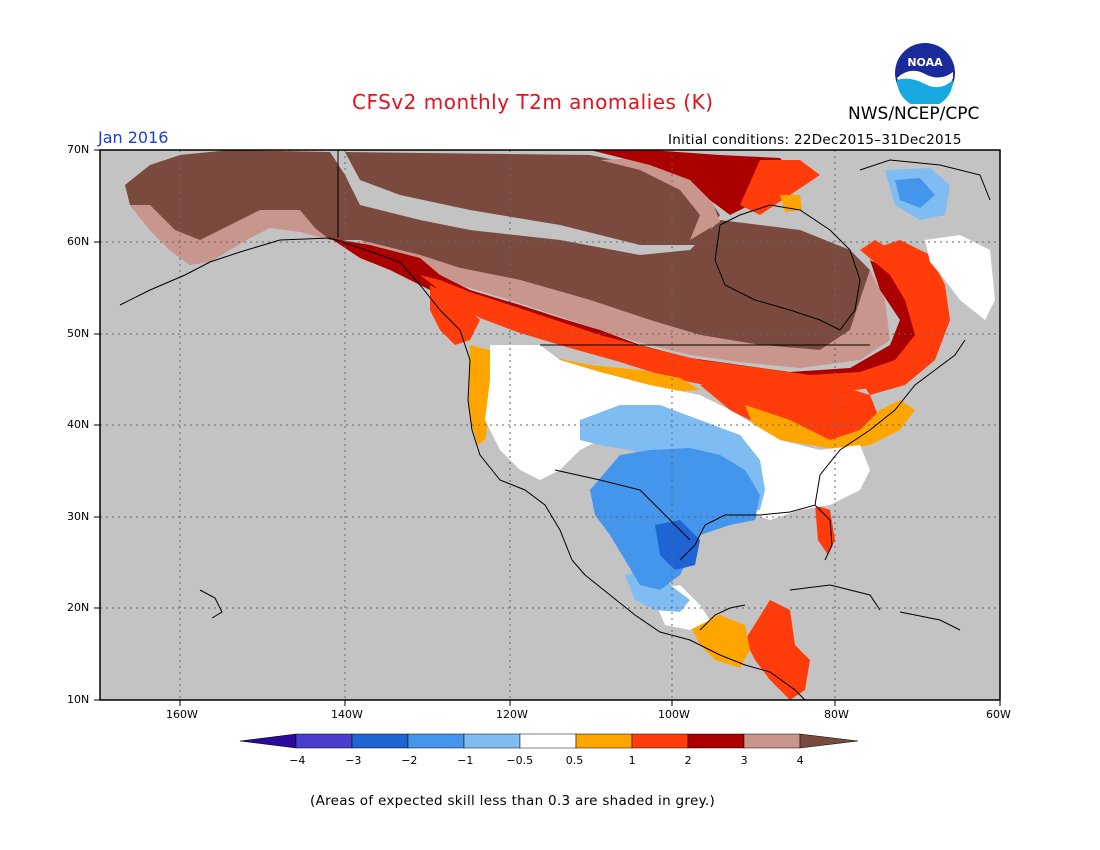  Describe the element at coordinates (780, 187) in the screenshot. I see `anomaly-region-1-2-northeast` at that location.